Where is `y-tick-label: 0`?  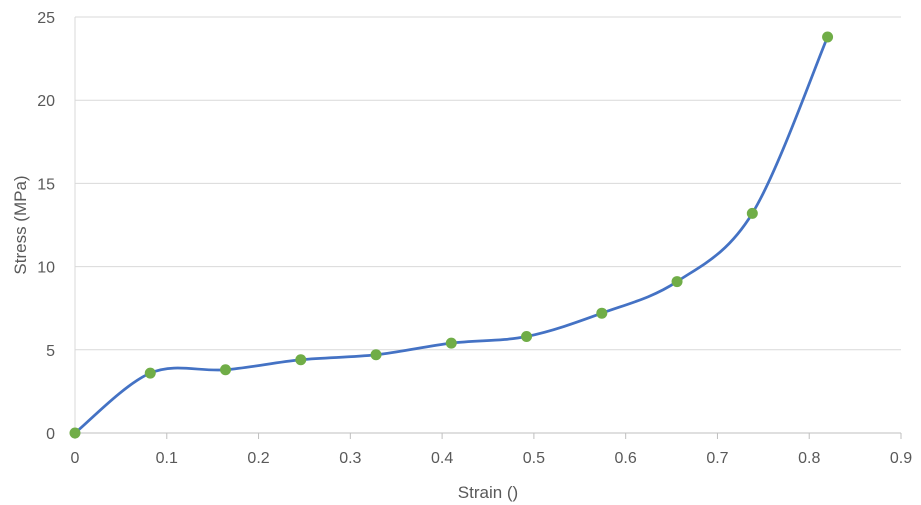
y-tick-label: 0 is located at coordinates (50, 434).